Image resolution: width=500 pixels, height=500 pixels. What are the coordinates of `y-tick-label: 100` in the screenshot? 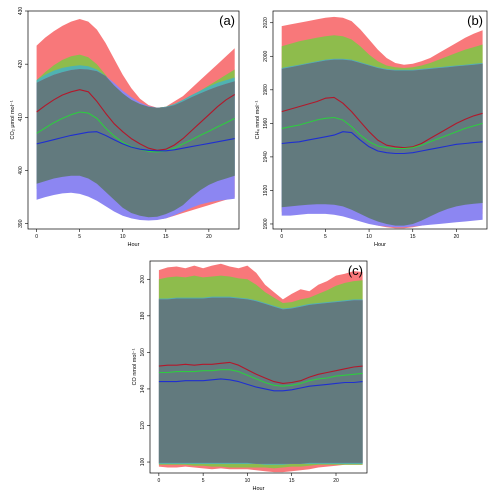 It's located at (143, 462).